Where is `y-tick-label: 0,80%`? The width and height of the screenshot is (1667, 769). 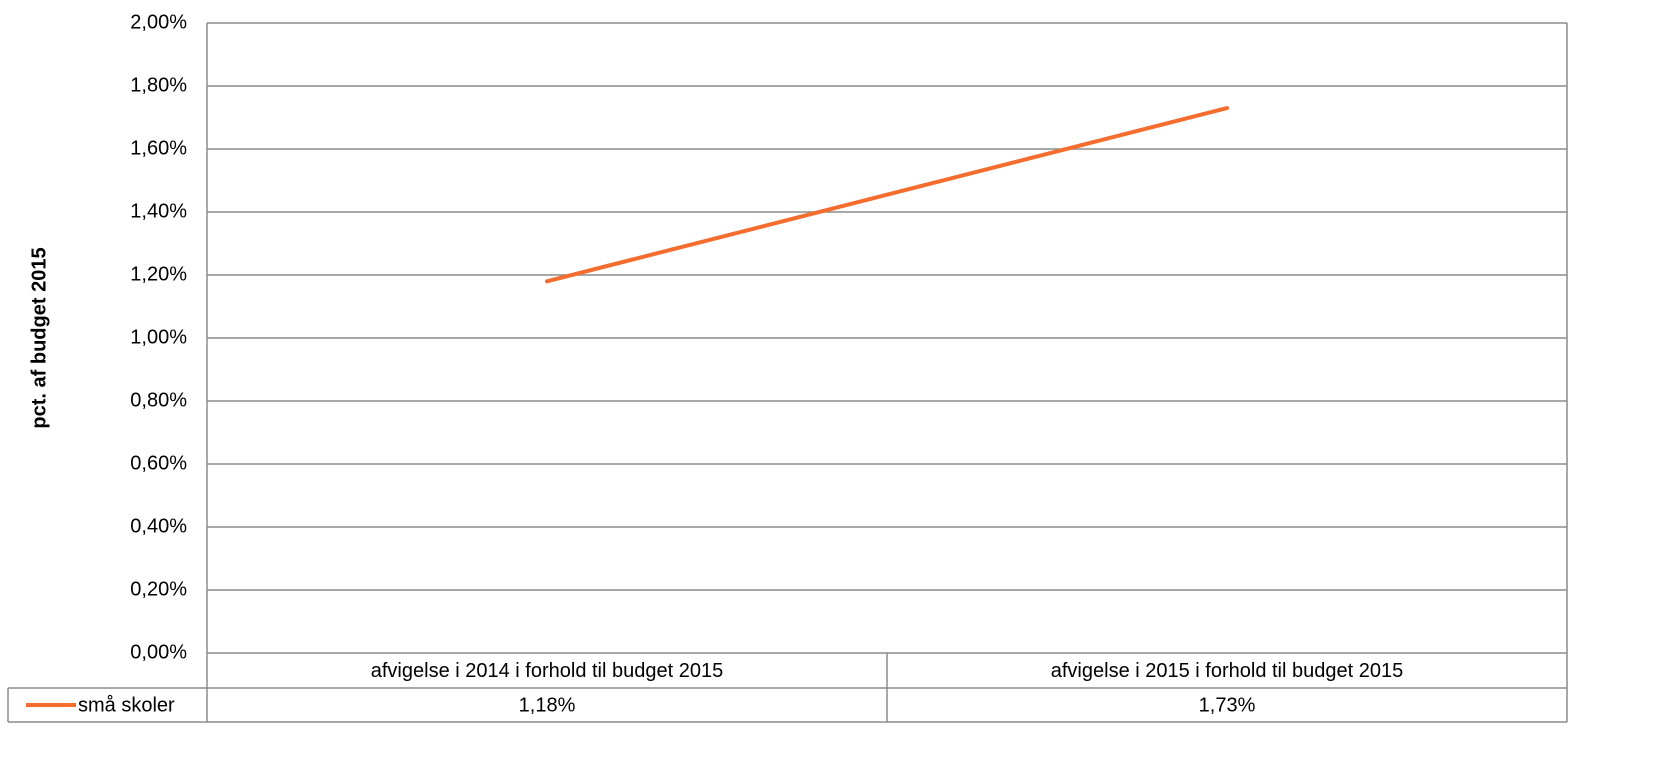 y-tick-label: 0,80% is located at coordinates (158, 400).